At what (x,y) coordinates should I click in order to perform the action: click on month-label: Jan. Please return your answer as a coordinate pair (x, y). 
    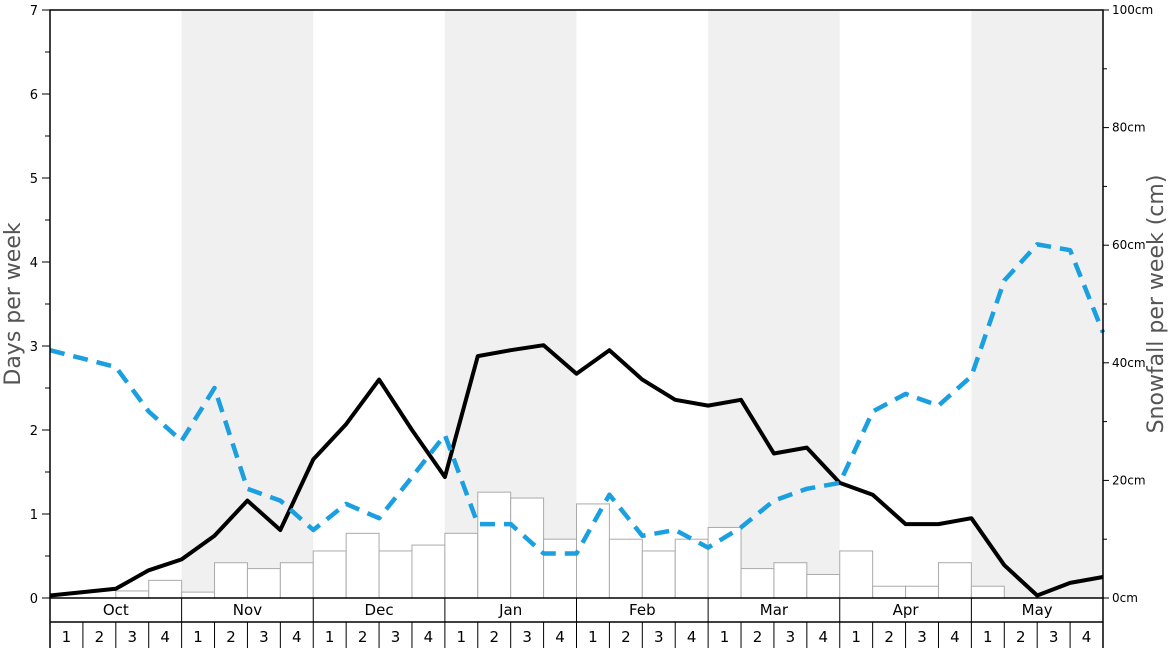
    Looking at the image, I should click on (510, 610).